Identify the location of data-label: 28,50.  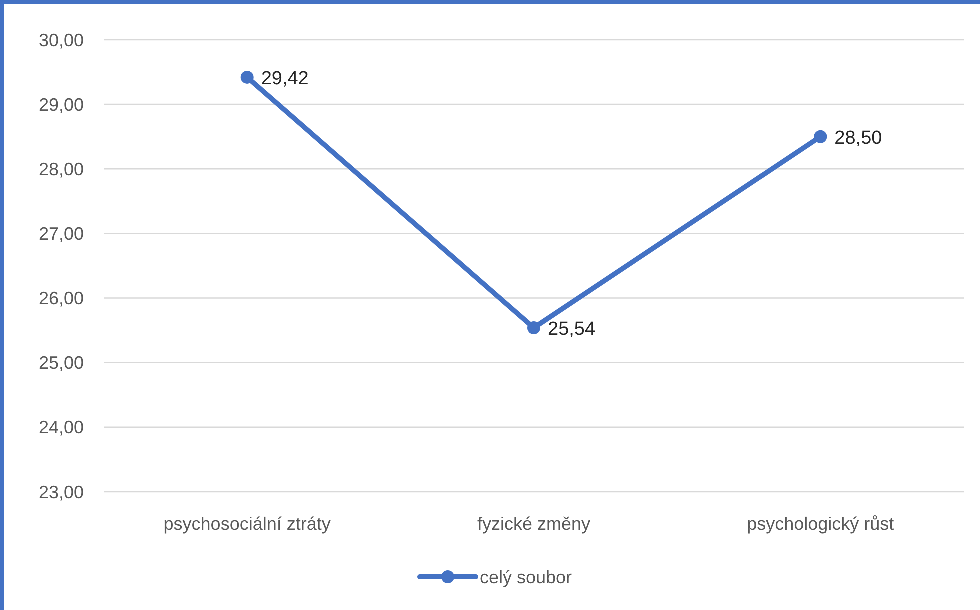
(858, 138).